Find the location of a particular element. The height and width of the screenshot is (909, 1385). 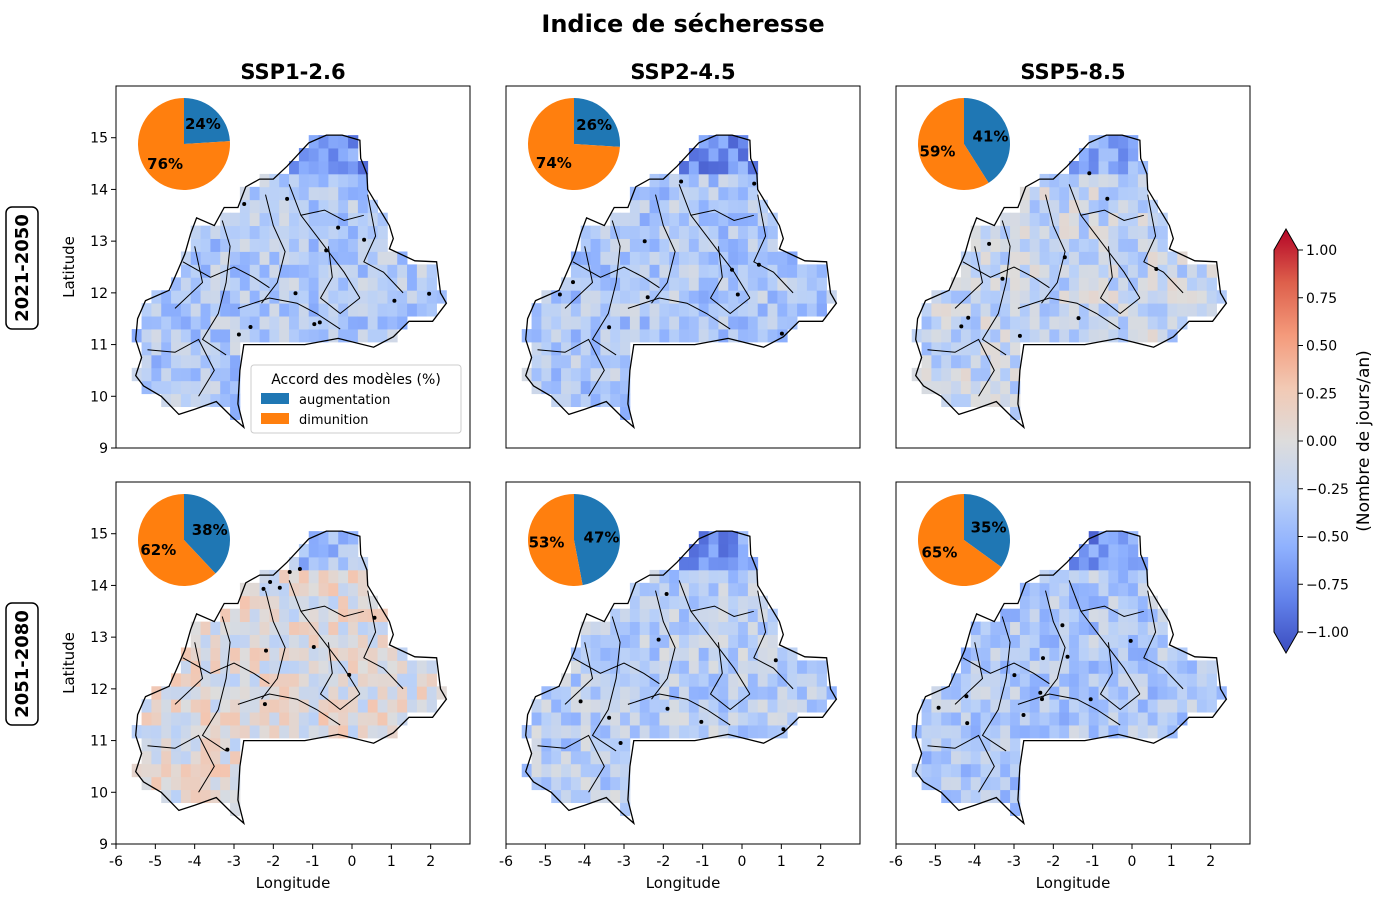

xtick-label: -5 is located at coordinates (155, 862).